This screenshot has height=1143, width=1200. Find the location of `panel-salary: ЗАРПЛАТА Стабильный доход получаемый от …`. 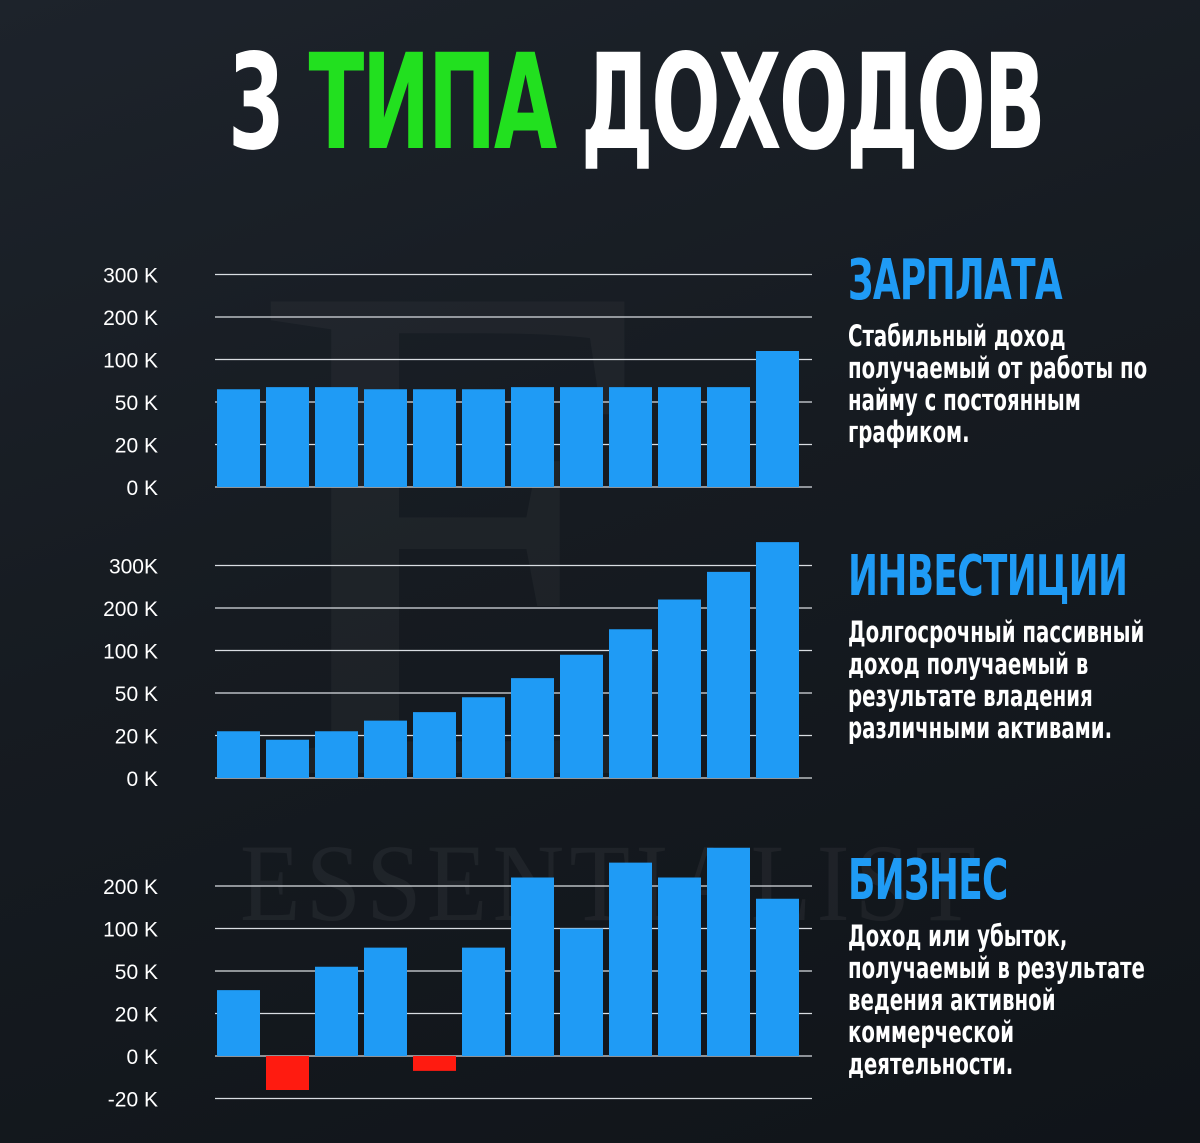

panel-salary: ЗАРПЛАТА Стабильный доход получаемый от … is located at coordinates (1013, 348).